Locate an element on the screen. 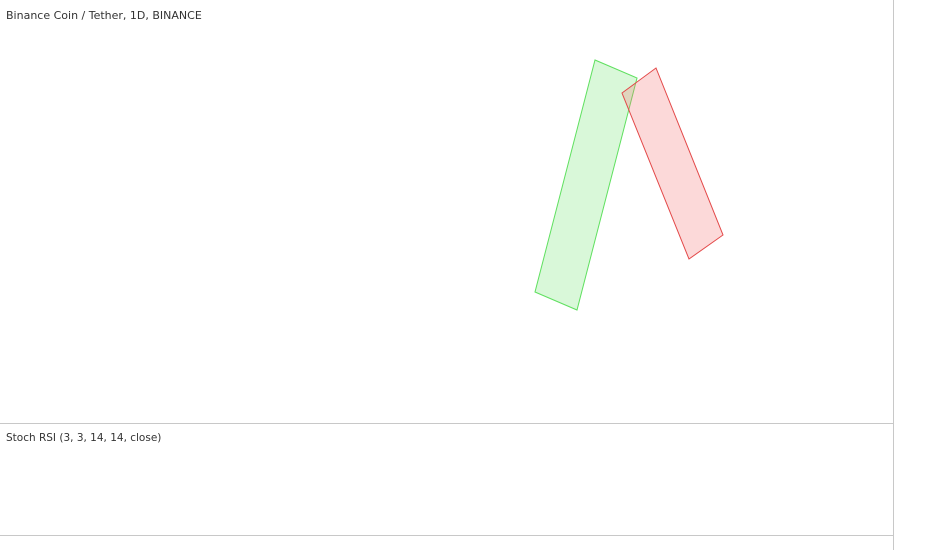 Image resolution: width=932 pixels, height=550 pixels. projection-up is located at coordinates (586, 185).